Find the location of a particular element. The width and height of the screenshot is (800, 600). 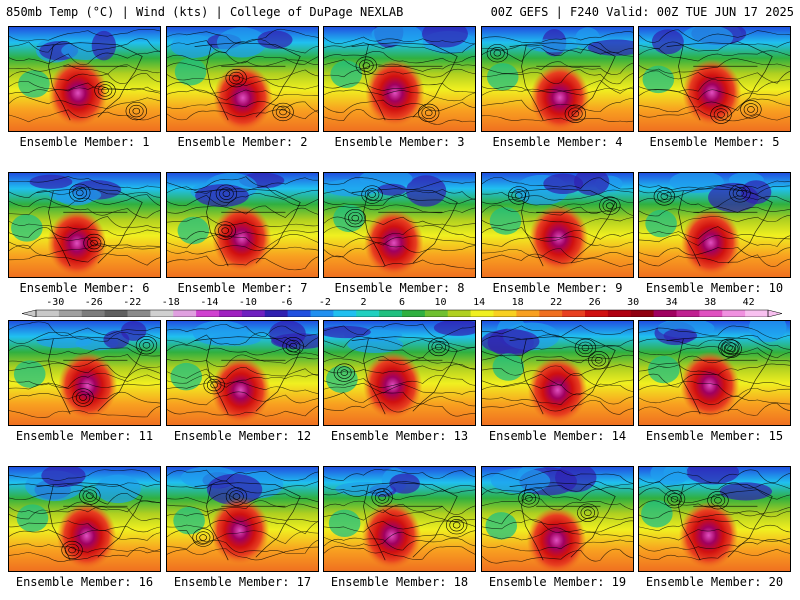

colorbar-tick-label: 14 is located at coordinates (479, 302).